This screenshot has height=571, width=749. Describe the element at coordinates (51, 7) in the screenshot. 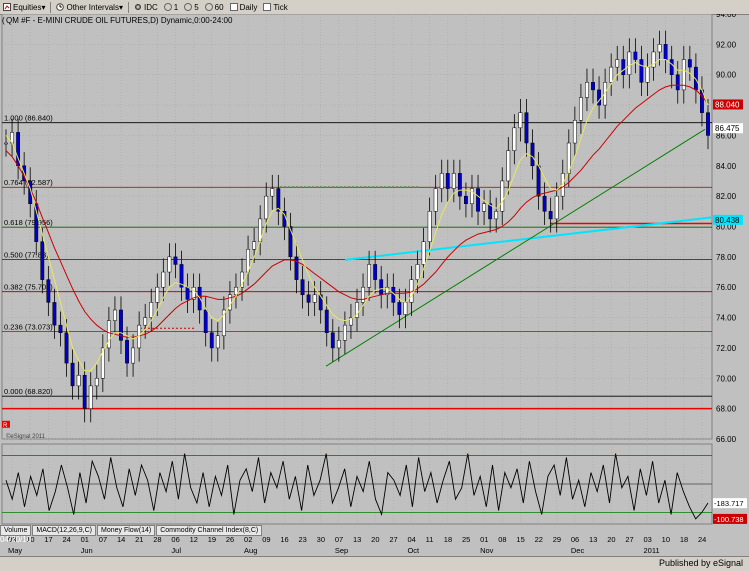

I see `toolbar-separator` at that location.